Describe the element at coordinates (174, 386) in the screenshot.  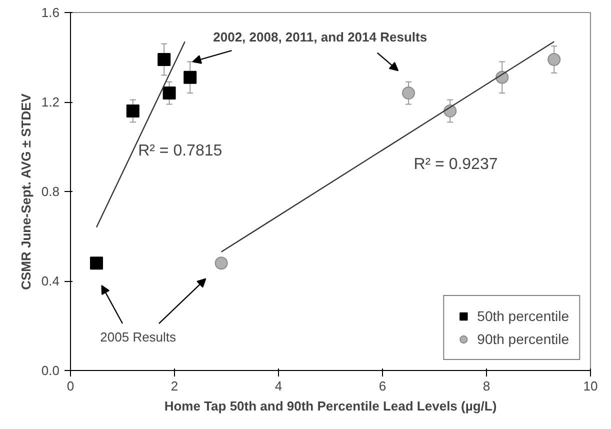
I see `x-tick-label: 2` at that location.